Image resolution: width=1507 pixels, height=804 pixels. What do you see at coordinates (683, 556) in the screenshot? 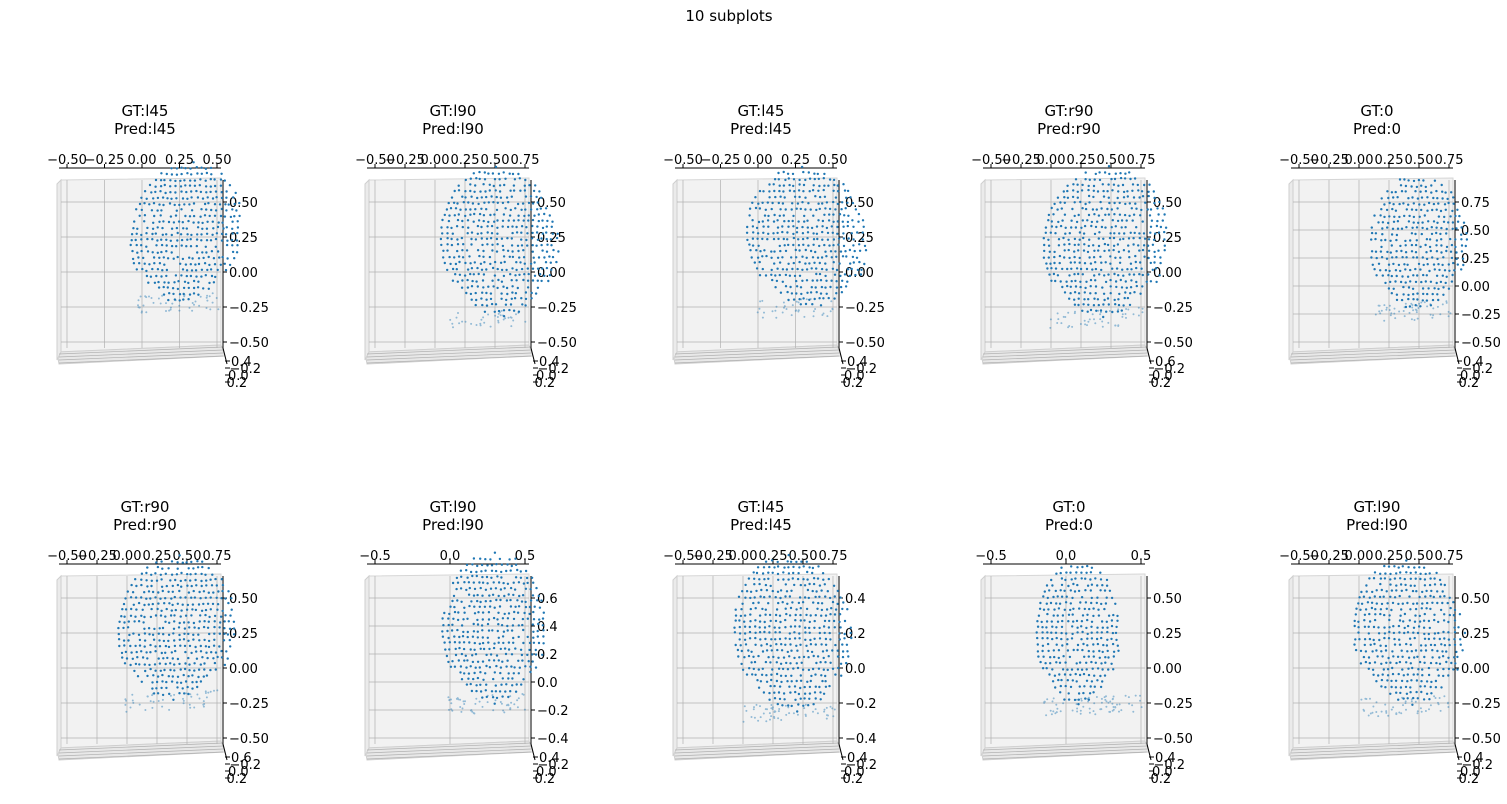
I see `x-tick-label: −0.50` at bounding box center [683, 556].